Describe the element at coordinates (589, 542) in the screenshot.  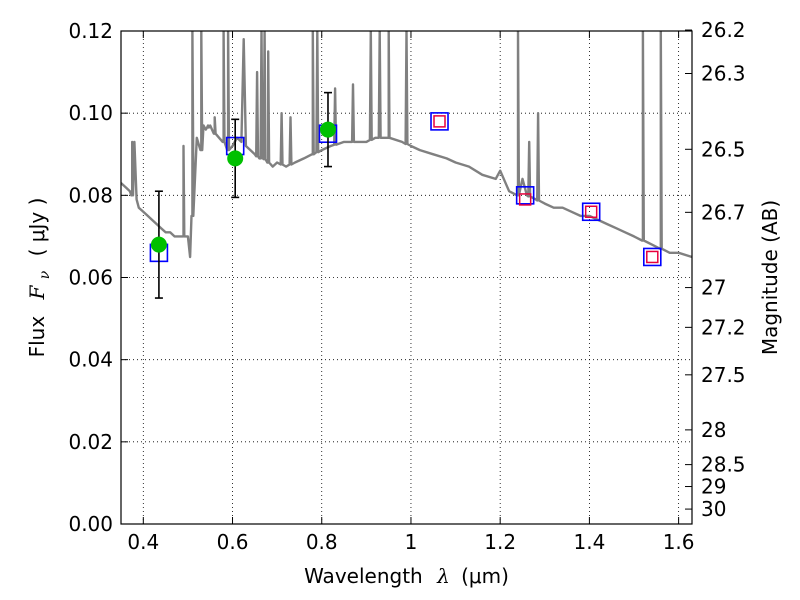
I see `x-tick-label: 1.4` at that location.